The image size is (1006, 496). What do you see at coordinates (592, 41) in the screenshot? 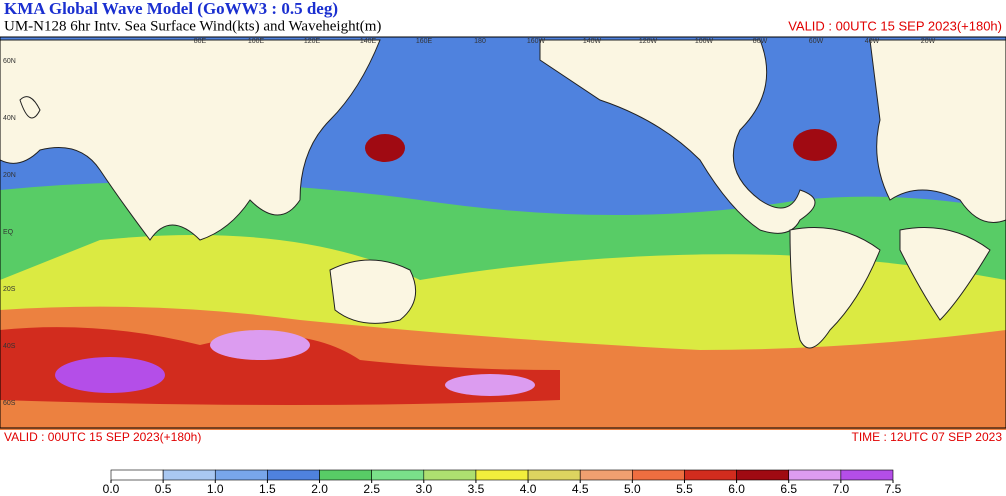
I see `lon-label: 140W` at bounding box center [592, 41].